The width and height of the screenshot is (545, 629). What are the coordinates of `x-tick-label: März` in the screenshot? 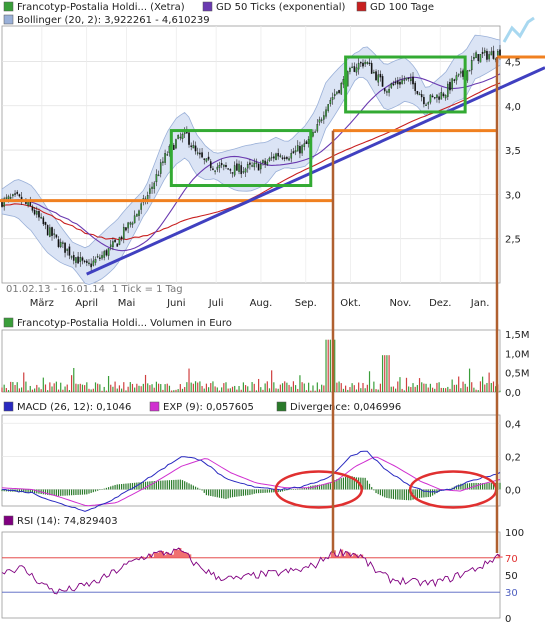 It's located at (42, 303).